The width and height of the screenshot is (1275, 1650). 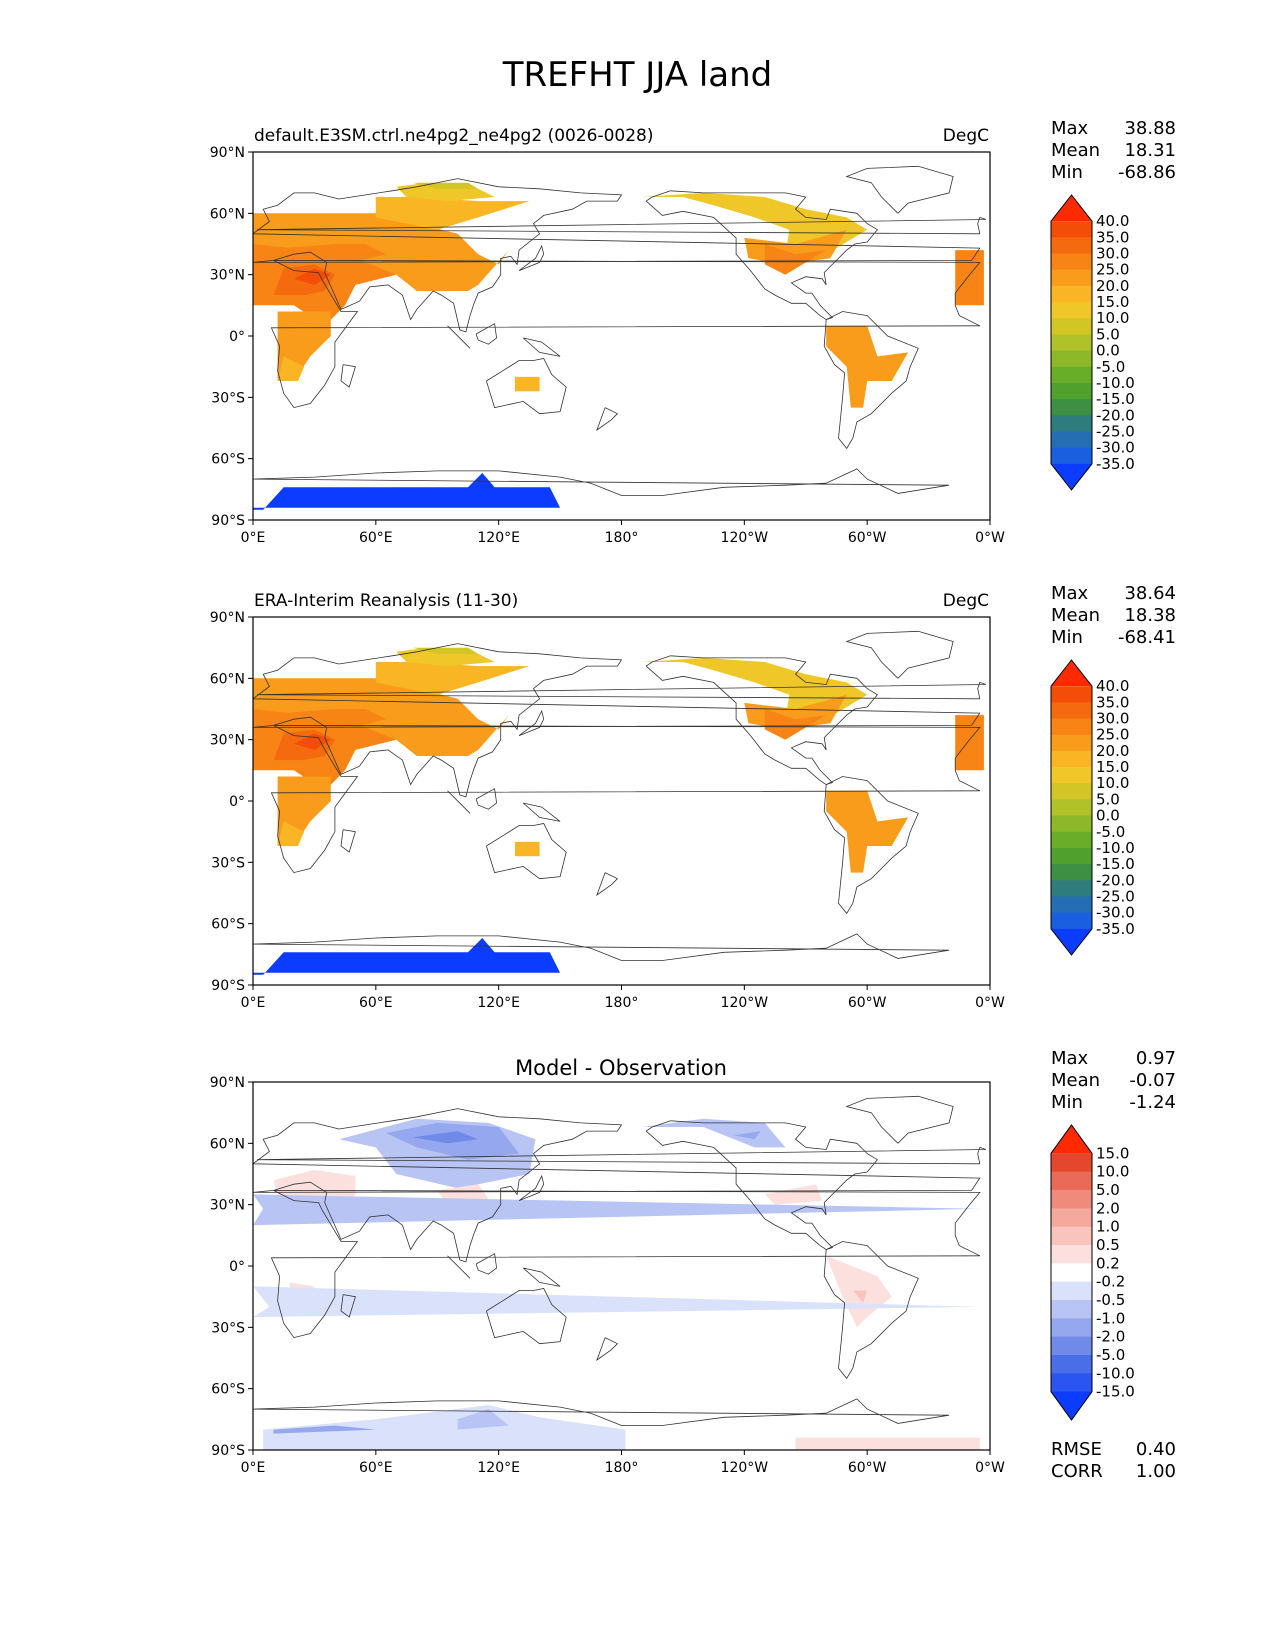 What do you see at coordinates (228, 1390) in the screenshot?
I see `lat-tick-label: 60°S` at bounding box center [228, 1390].